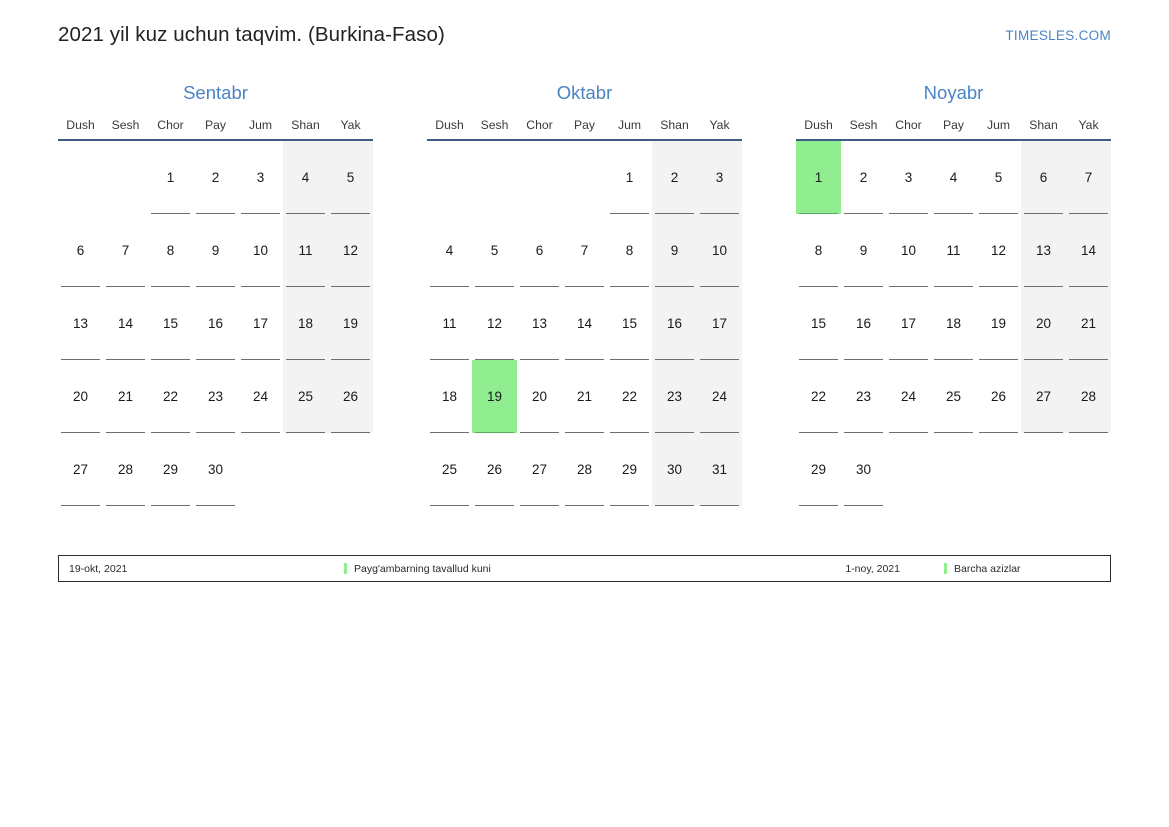  I want to click on day-number: 11, so click(449, 323).